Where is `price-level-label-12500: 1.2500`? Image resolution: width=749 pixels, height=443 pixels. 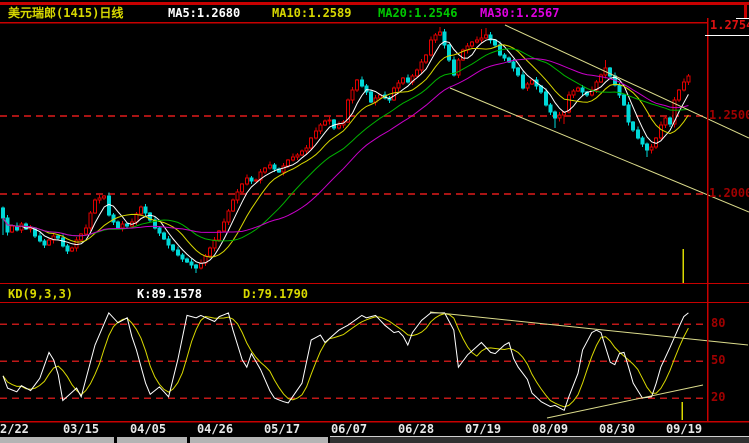
price-level-label-12500: 1.2500 is located at coordinates (729, 115).